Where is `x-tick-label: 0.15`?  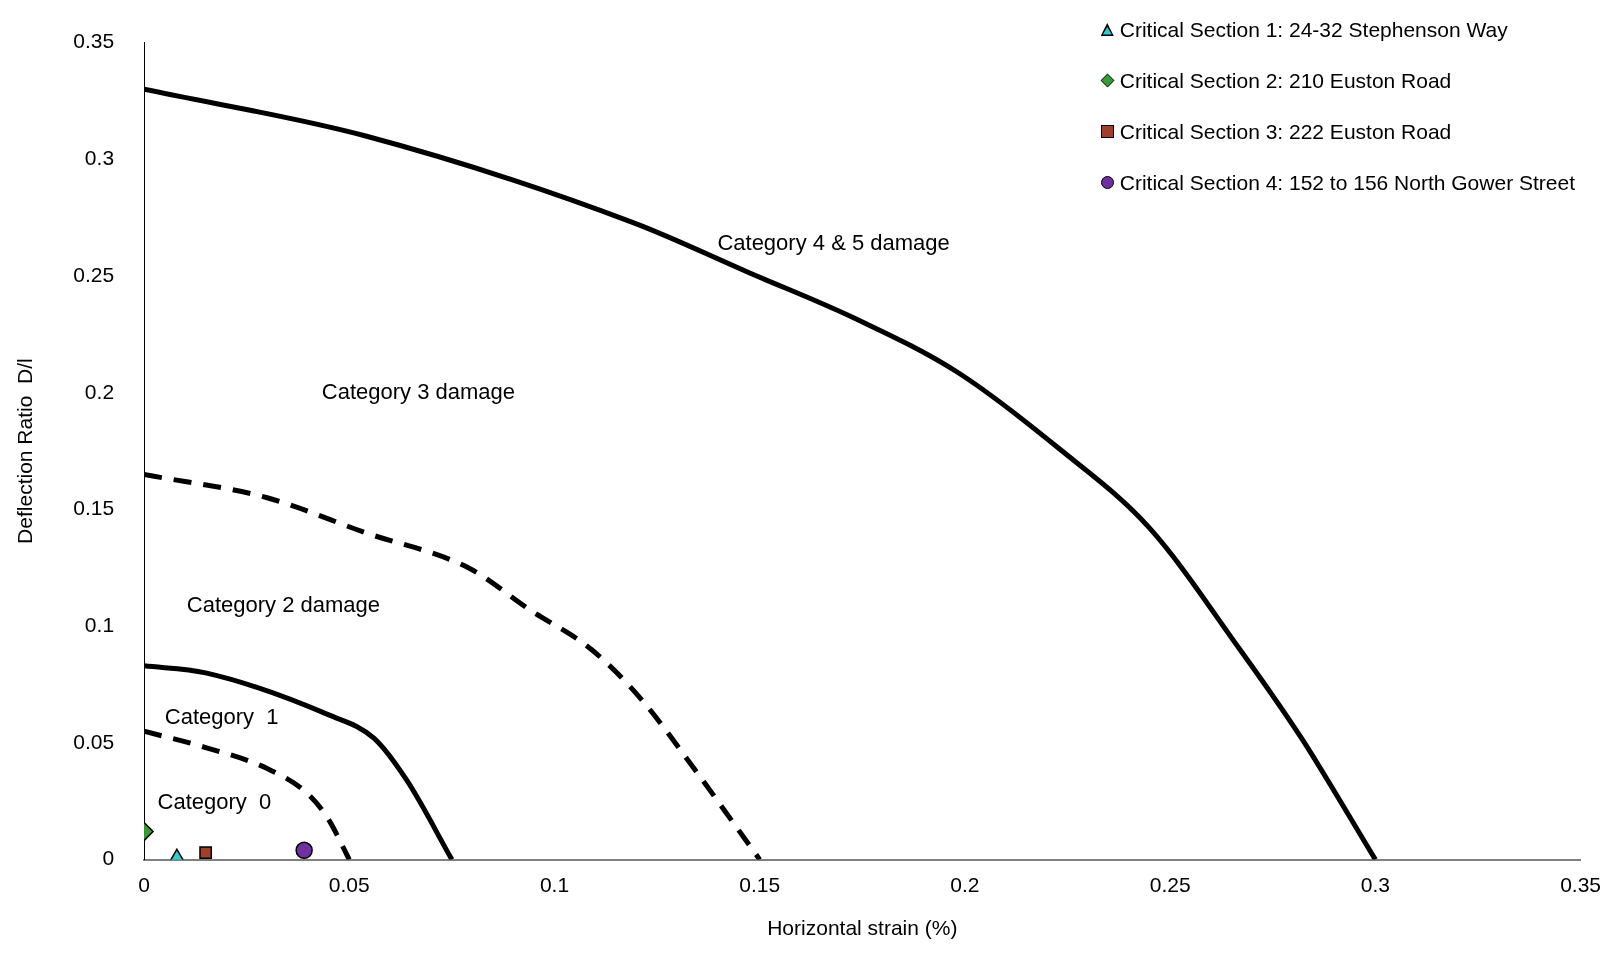 x-tick-label: 0.15 is located at coordinates (760, 884).